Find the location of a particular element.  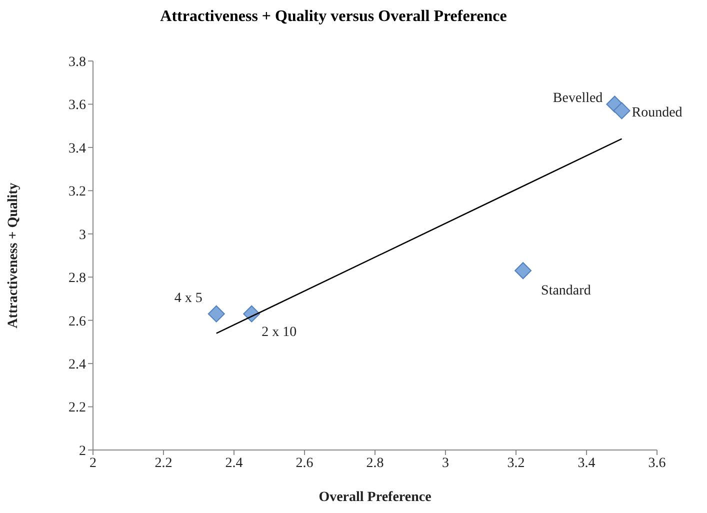

x-tick-label: 3.6 is located at coordinates (657, 463).